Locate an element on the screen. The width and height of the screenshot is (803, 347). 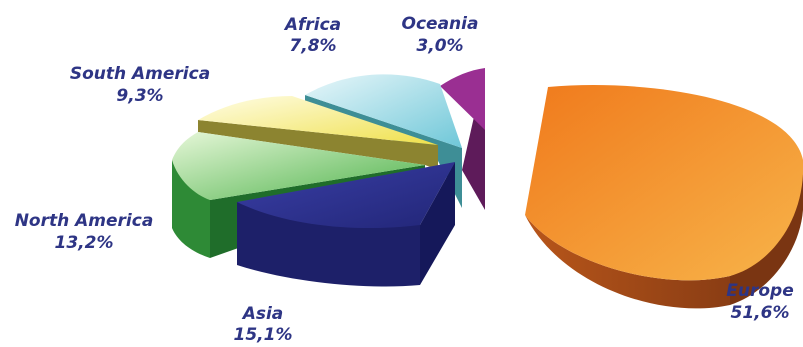
label-africa-value: 7,8% is located at coordinates (312, 46).